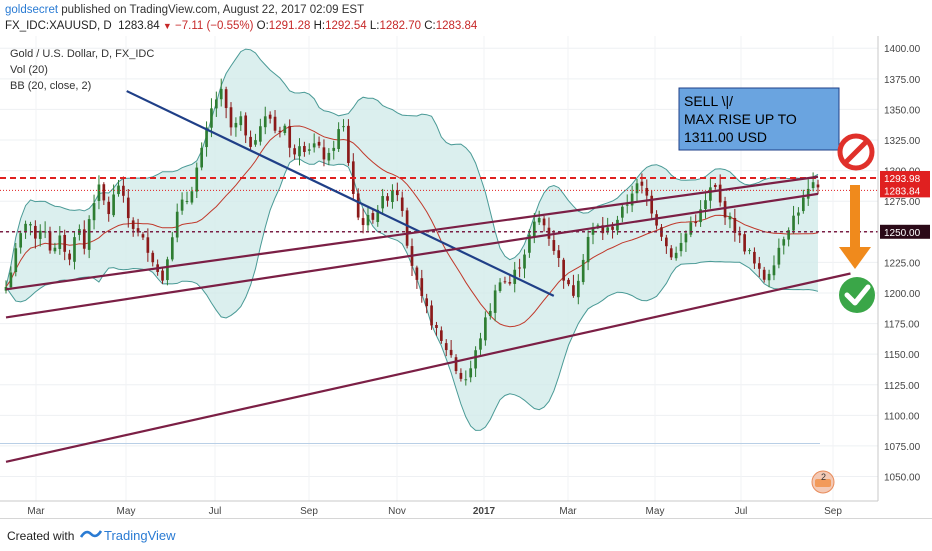 This screenshot has height=551, width=932. I want to click on time-axis-label: Sep, so click(309, 511).